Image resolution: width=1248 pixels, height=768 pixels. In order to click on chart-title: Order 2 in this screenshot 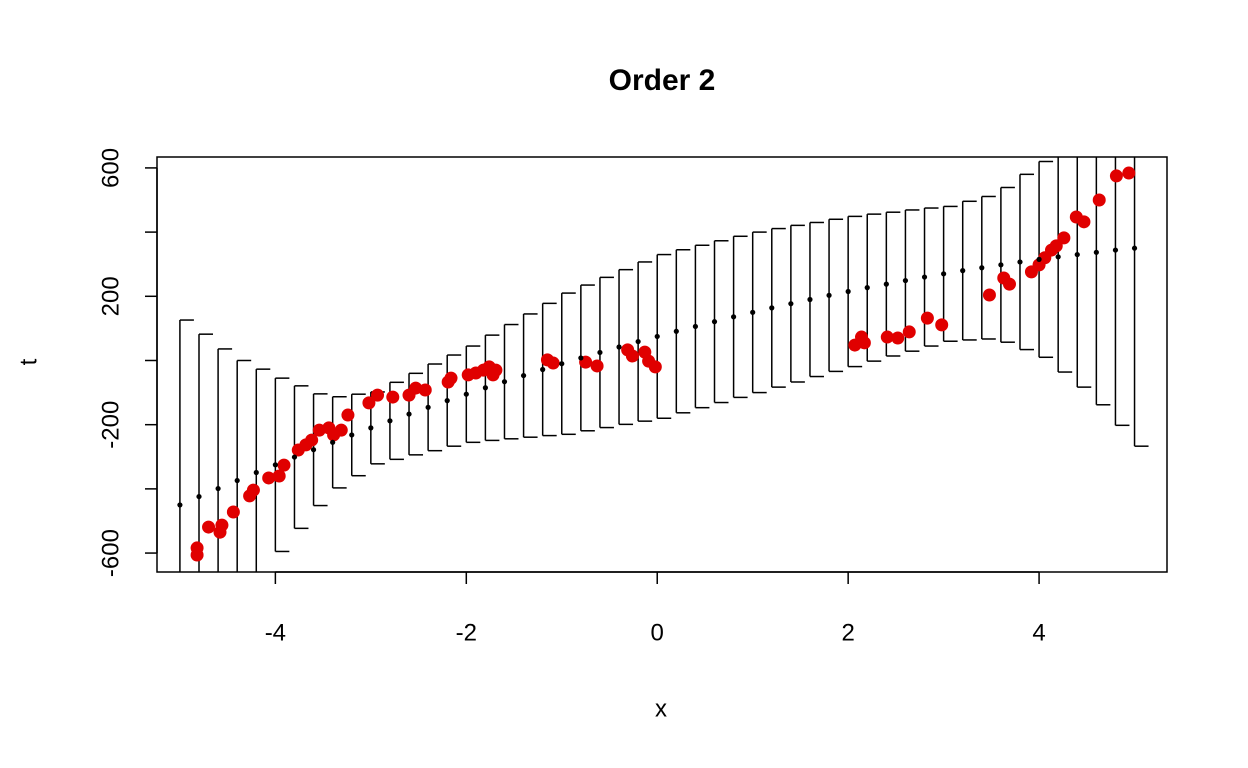, I will do `click(662, 80)`.